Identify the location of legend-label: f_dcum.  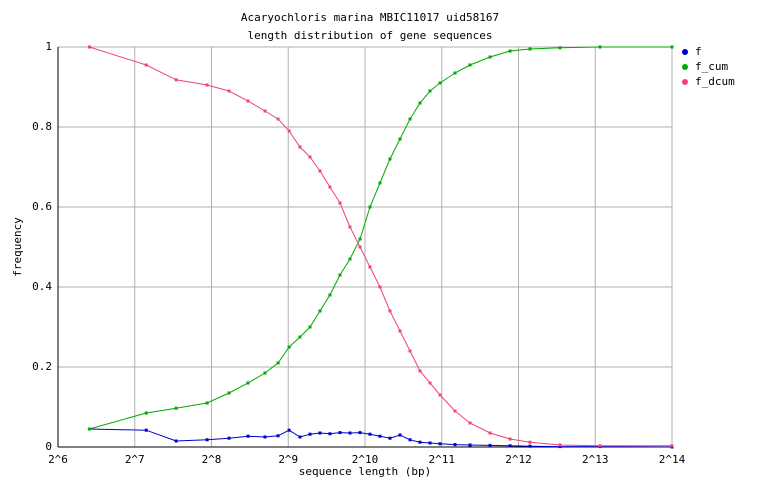
(715, 81).